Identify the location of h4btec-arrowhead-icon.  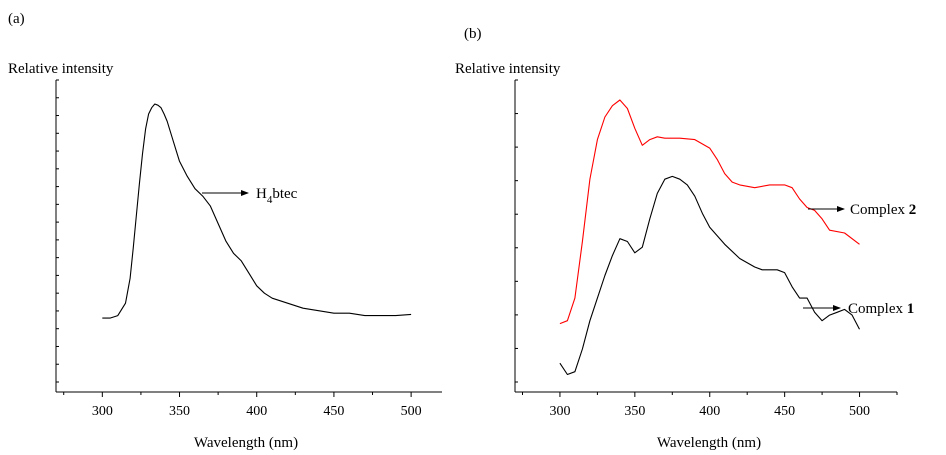
(245, 193).